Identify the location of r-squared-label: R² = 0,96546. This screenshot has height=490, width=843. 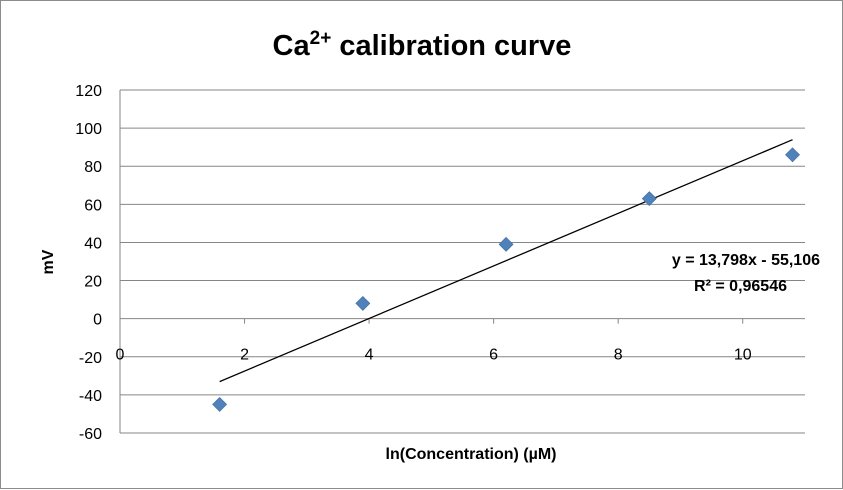
(740, 286).